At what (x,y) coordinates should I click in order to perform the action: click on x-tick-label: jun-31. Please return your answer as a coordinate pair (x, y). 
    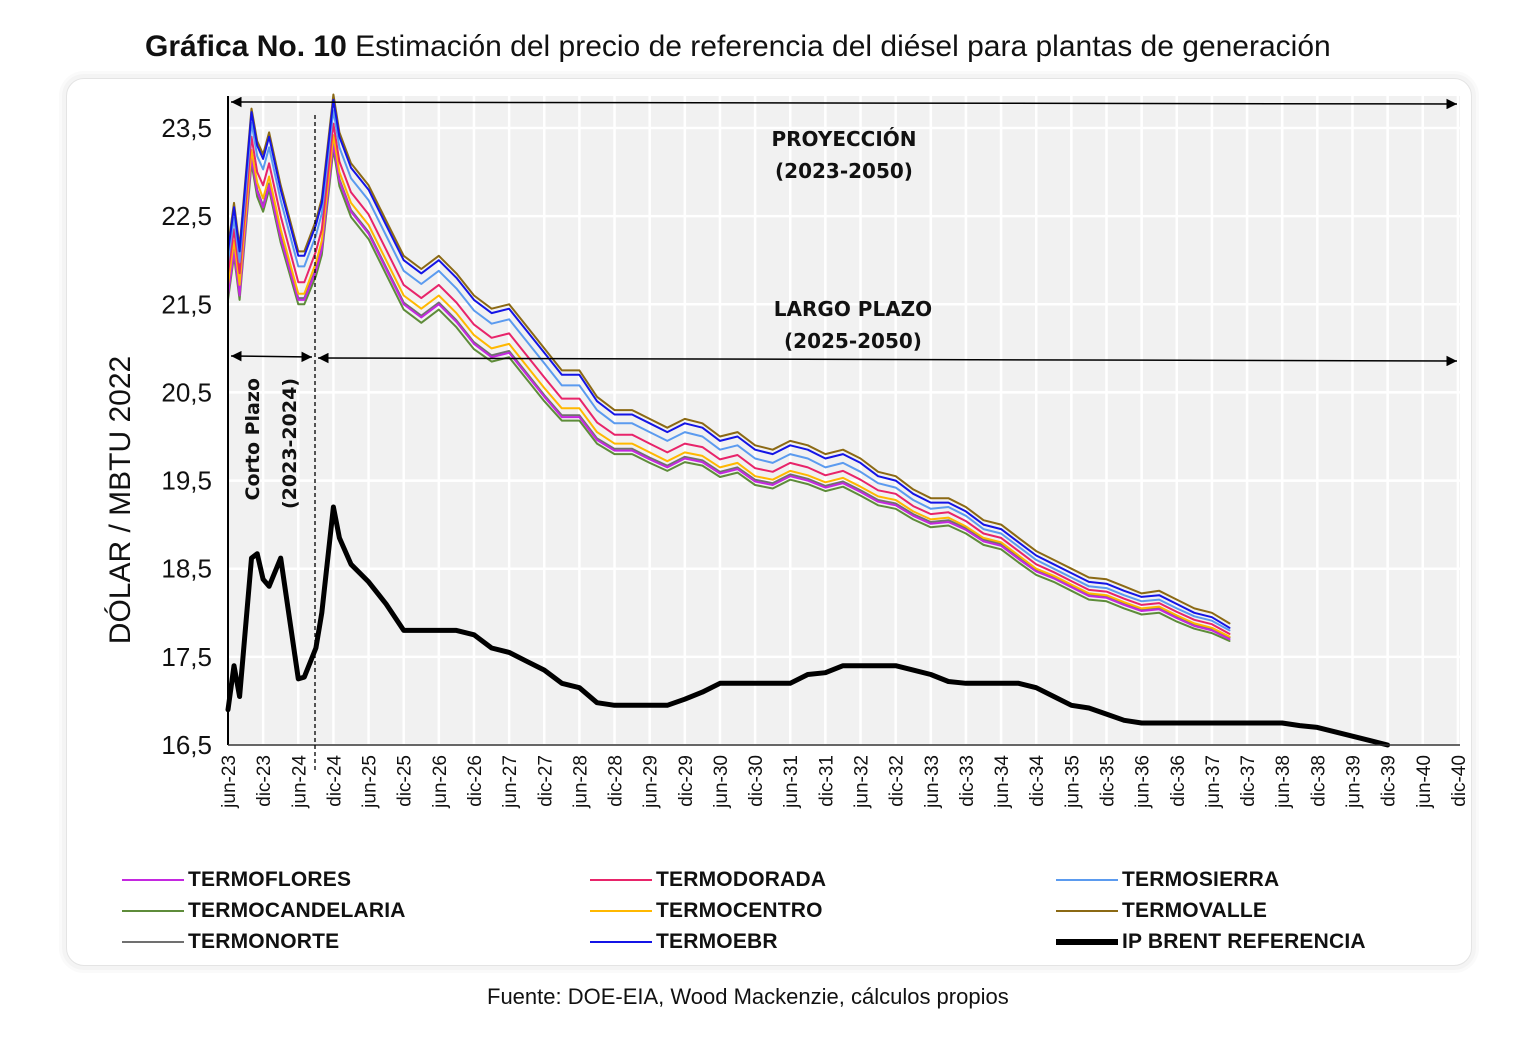
    Looking at the image, I should click on (791, 782).